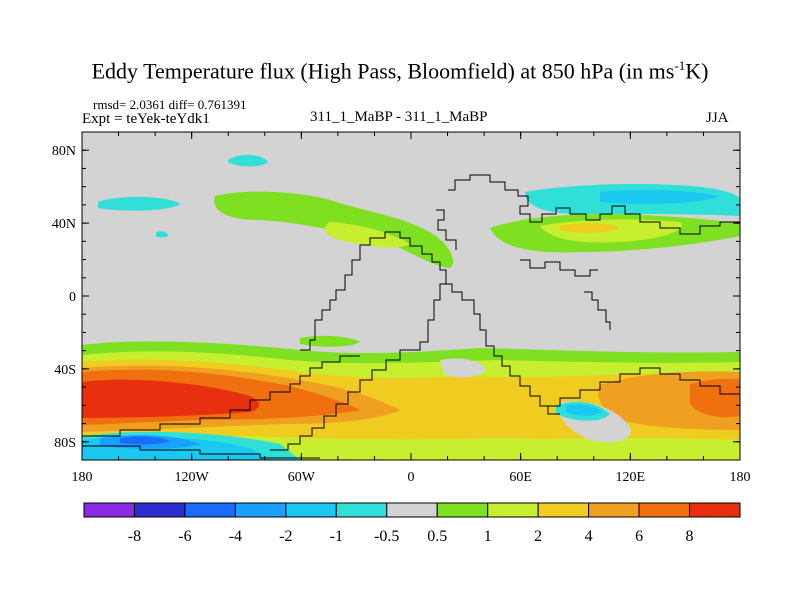 Image resolution: width=800 pixels, height=600 pixels. I want to click on colorbar-level-label: -0.5, so click(386, 536).